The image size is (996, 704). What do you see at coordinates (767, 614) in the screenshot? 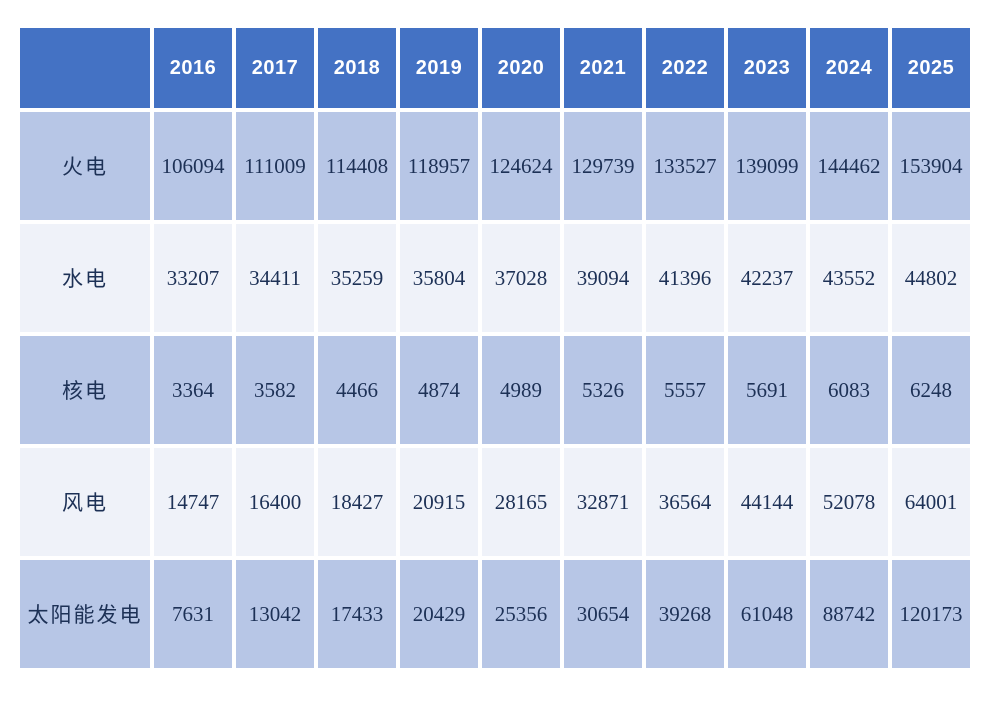
I see `data-cell: 61048` at bounding box center [767, 614].